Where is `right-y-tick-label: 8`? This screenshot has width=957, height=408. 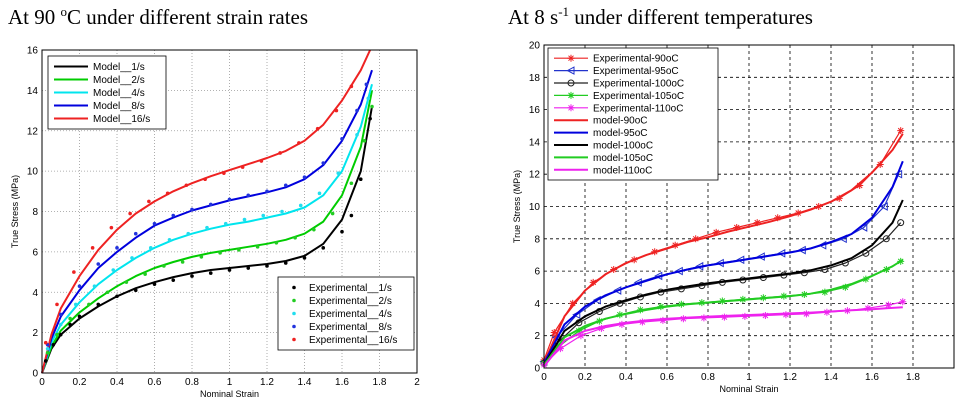
right-y-tick-label: 8 is located at coordinates (537, 239).